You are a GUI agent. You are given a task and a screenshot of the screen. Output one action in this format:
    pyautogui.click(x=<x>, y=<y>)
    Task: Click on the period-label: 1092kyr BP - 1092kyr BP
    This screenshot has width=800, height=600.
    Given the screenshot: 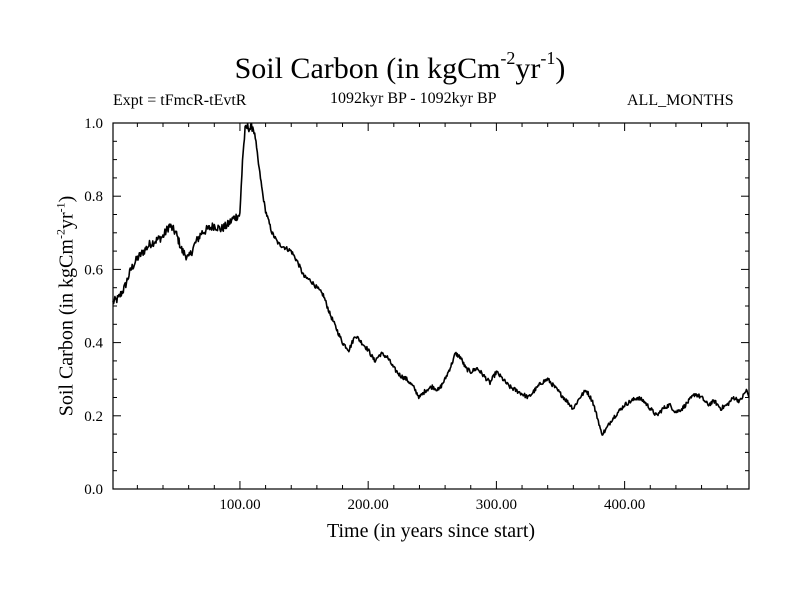 What is the action you would take?
    pyautogui.click(x=413, y=98)
    